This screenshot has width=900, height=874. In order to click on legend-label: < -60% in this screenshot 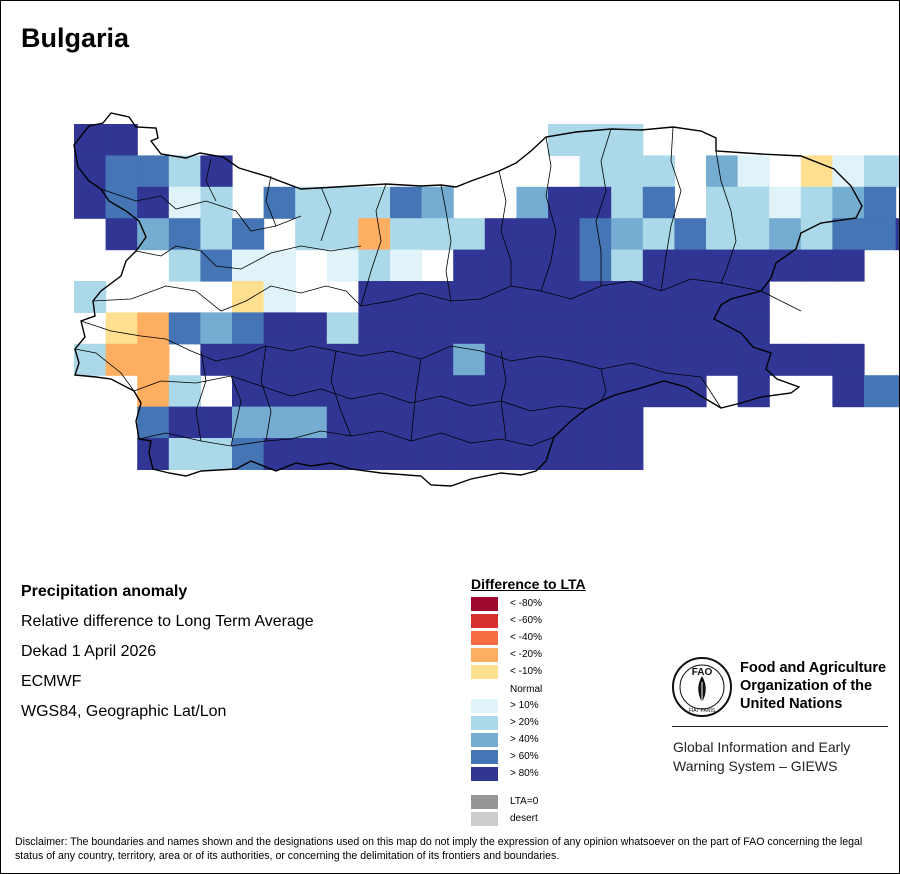, I will do `click(526, 620)`.